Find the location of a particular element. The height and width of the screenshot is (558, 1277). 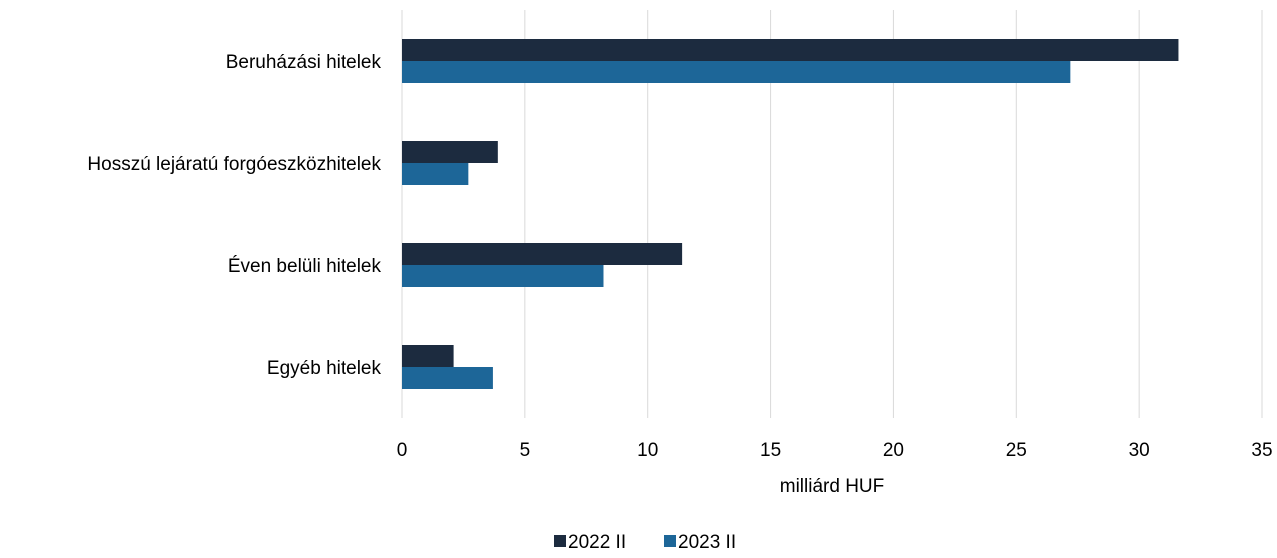

category-label: Hosszú lejáratú forgóeszközhitelek is located at coordinates (234, 164).